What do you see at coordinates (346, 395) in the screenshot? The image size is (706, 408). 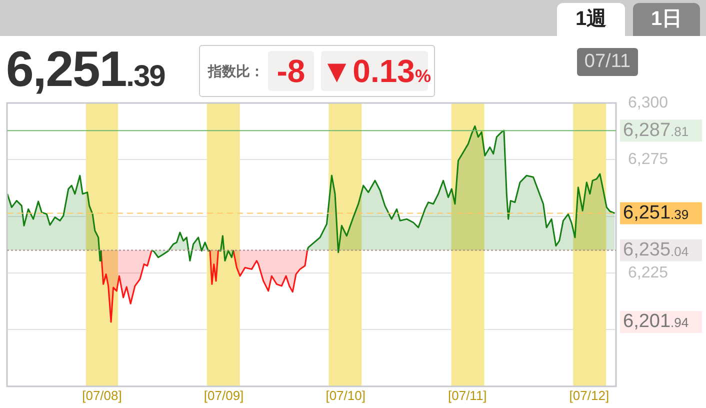 I see `x-tick-label: [07/10]` at bounding box center [346, 395].